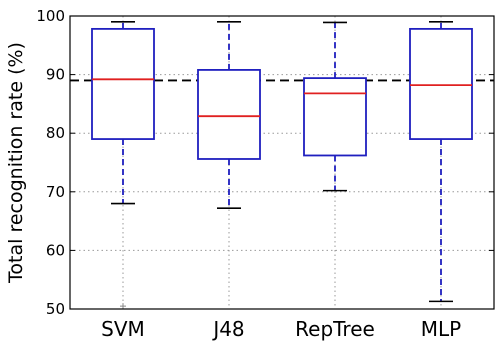 Image resolution: width=496 pixels, height=342 pixels. I want to click on y-tick-label-60: 60, so click(55, 250).